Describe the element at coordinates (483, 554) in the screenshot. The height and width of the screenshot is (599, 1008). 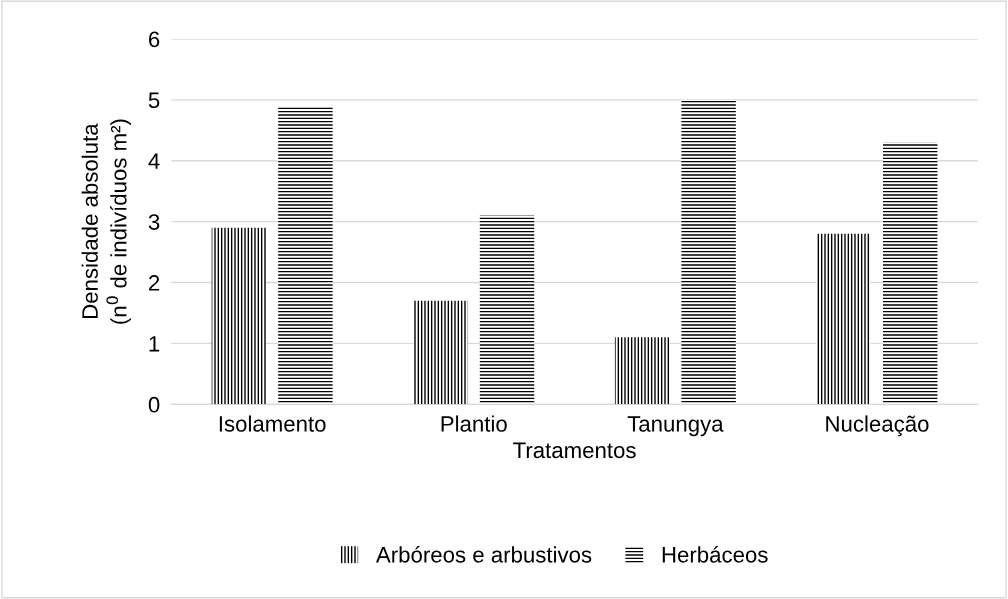
I see `legend-label: Arbóreos e arbustivos` at that location.